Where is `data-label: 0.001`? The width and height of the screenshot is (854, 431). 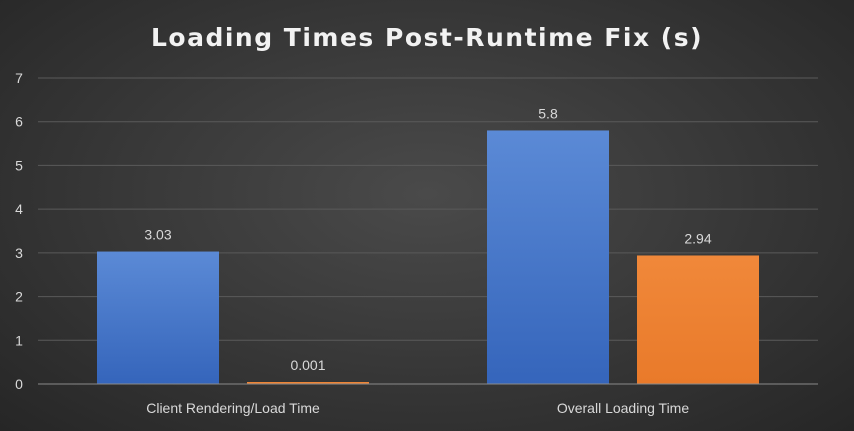 data-label: 0.001 is located at coordinates (307, 365).